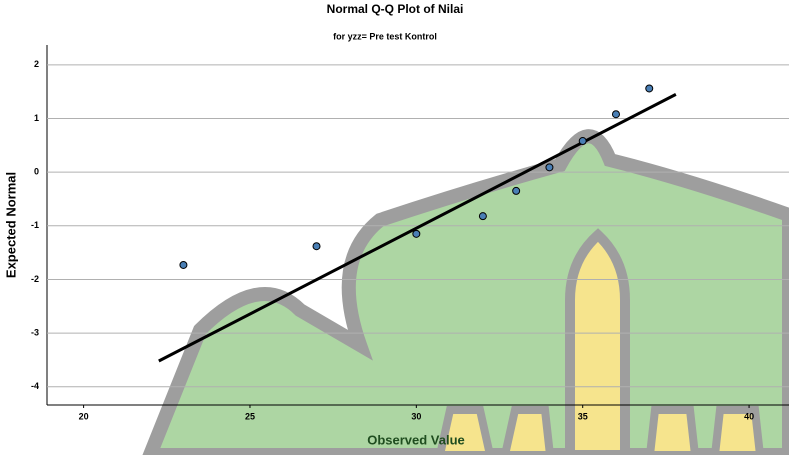 The image size is (789, 455). What do you see at coordinates (36, 172) in the screenshot?
I see `y-tick-label: 0` at bounding box center [36, 172].